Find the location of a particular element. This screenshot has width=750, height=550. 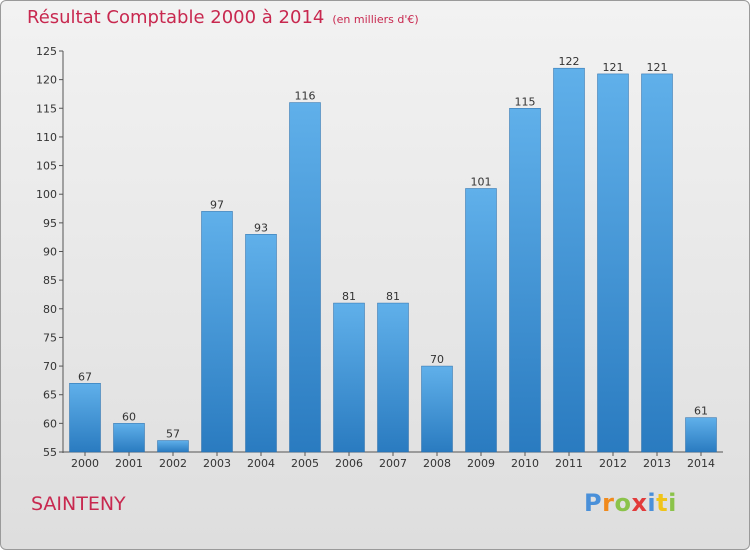

bar-value-label: 122 is located at coordinates (569, 61).